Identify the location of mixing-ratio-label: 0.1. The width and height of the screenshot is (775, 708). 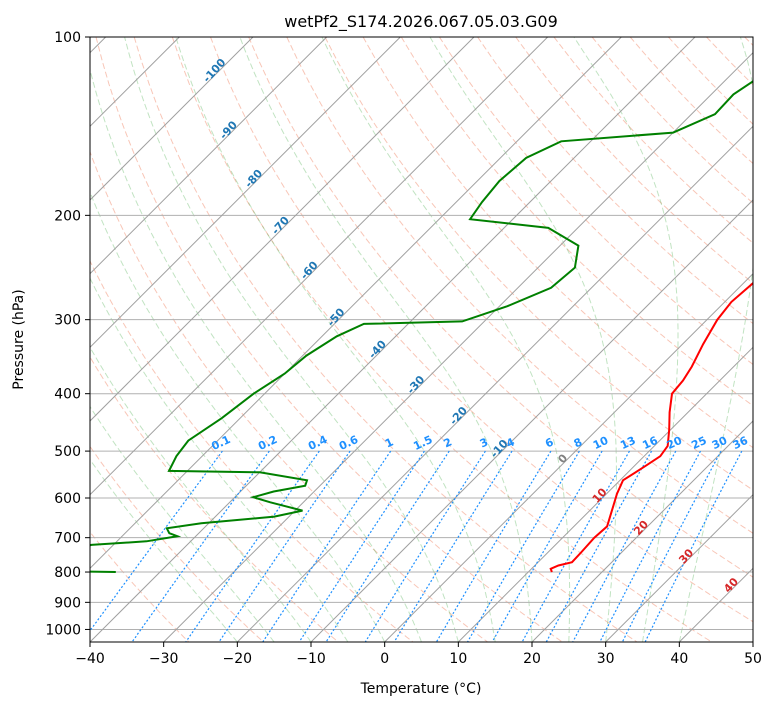
(220, 443).